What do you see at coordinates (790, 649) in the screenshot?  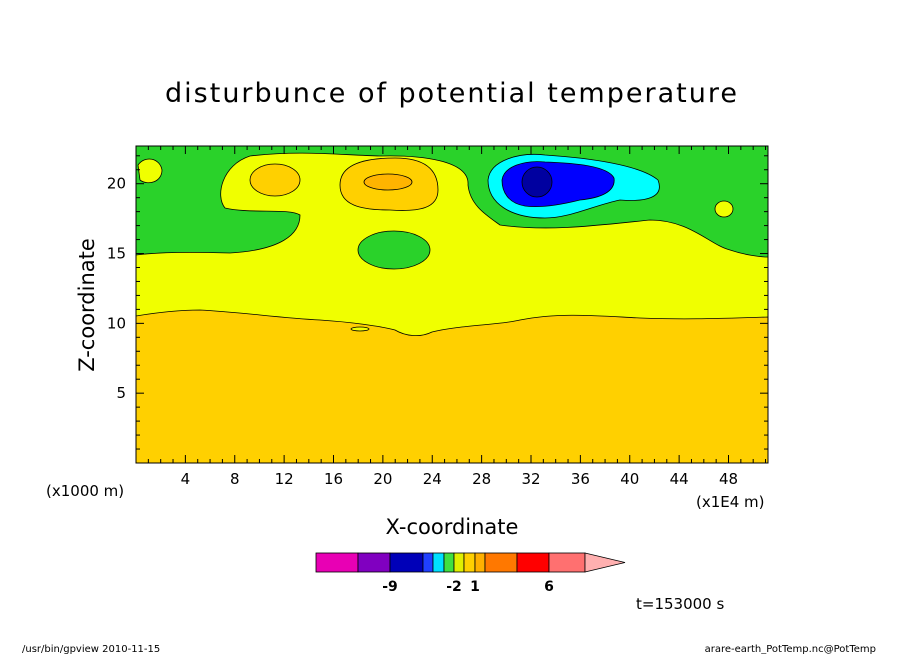 I see `footer-right: arare-earth_PotTemp.nc@PotTemp` at bounding box center [790, 649].